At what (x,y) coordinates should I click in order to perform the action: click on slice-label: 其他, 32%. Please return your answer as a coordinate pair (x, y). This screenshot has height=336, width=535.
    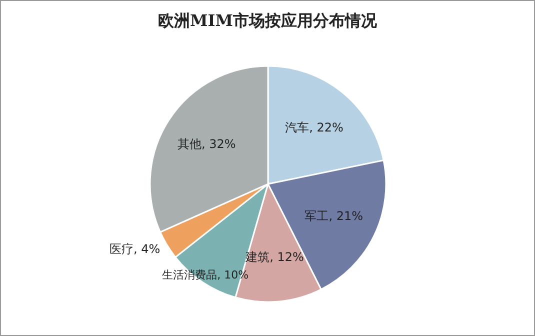
    Looking at the image, I should click on (206, 144).